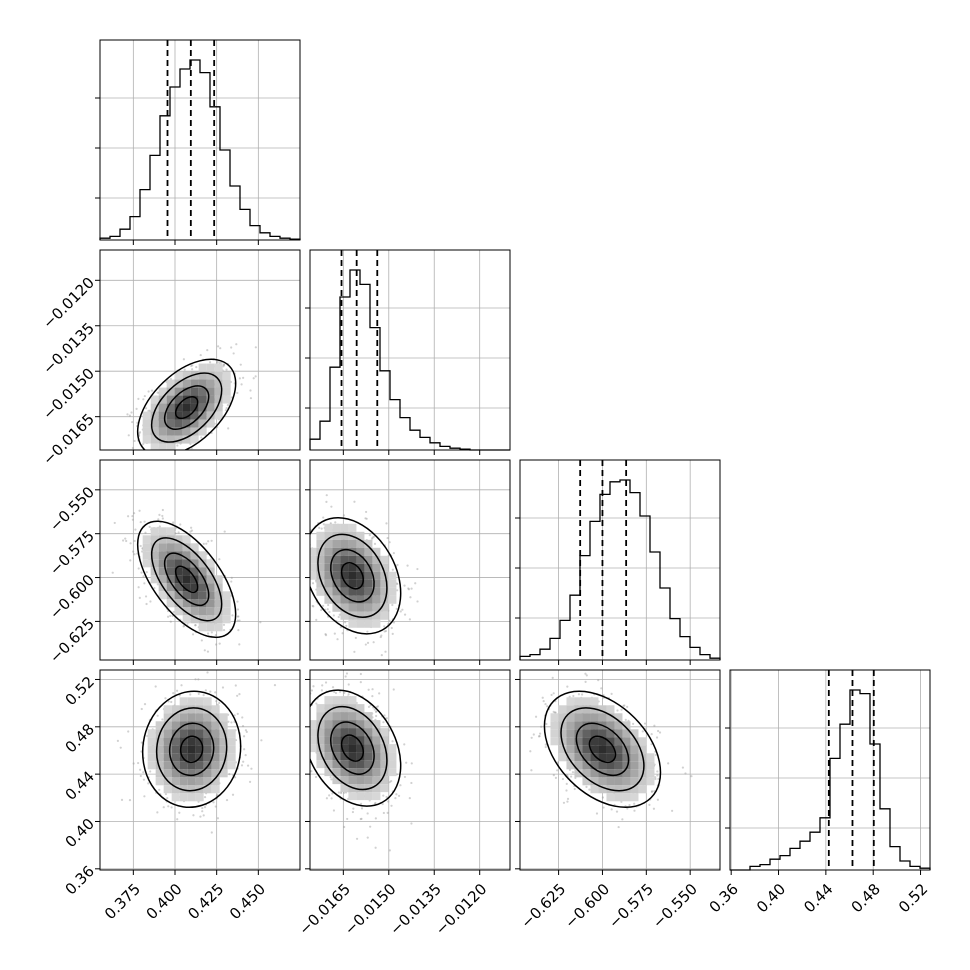  I want to click on y-tick-label: −0.550, so click(72, 509).